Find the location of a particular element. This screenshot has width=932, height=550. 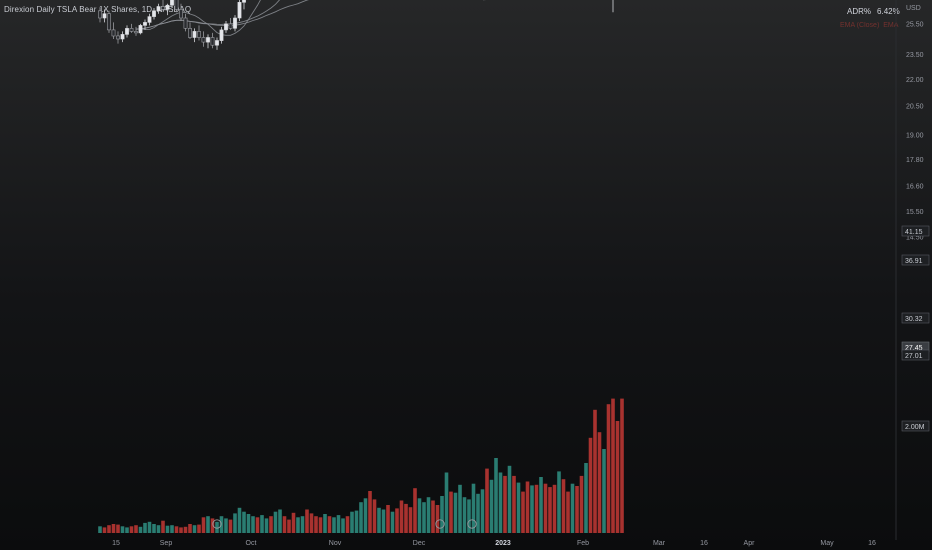

time-tick-label: Mar is located at coordinates (659, 543).